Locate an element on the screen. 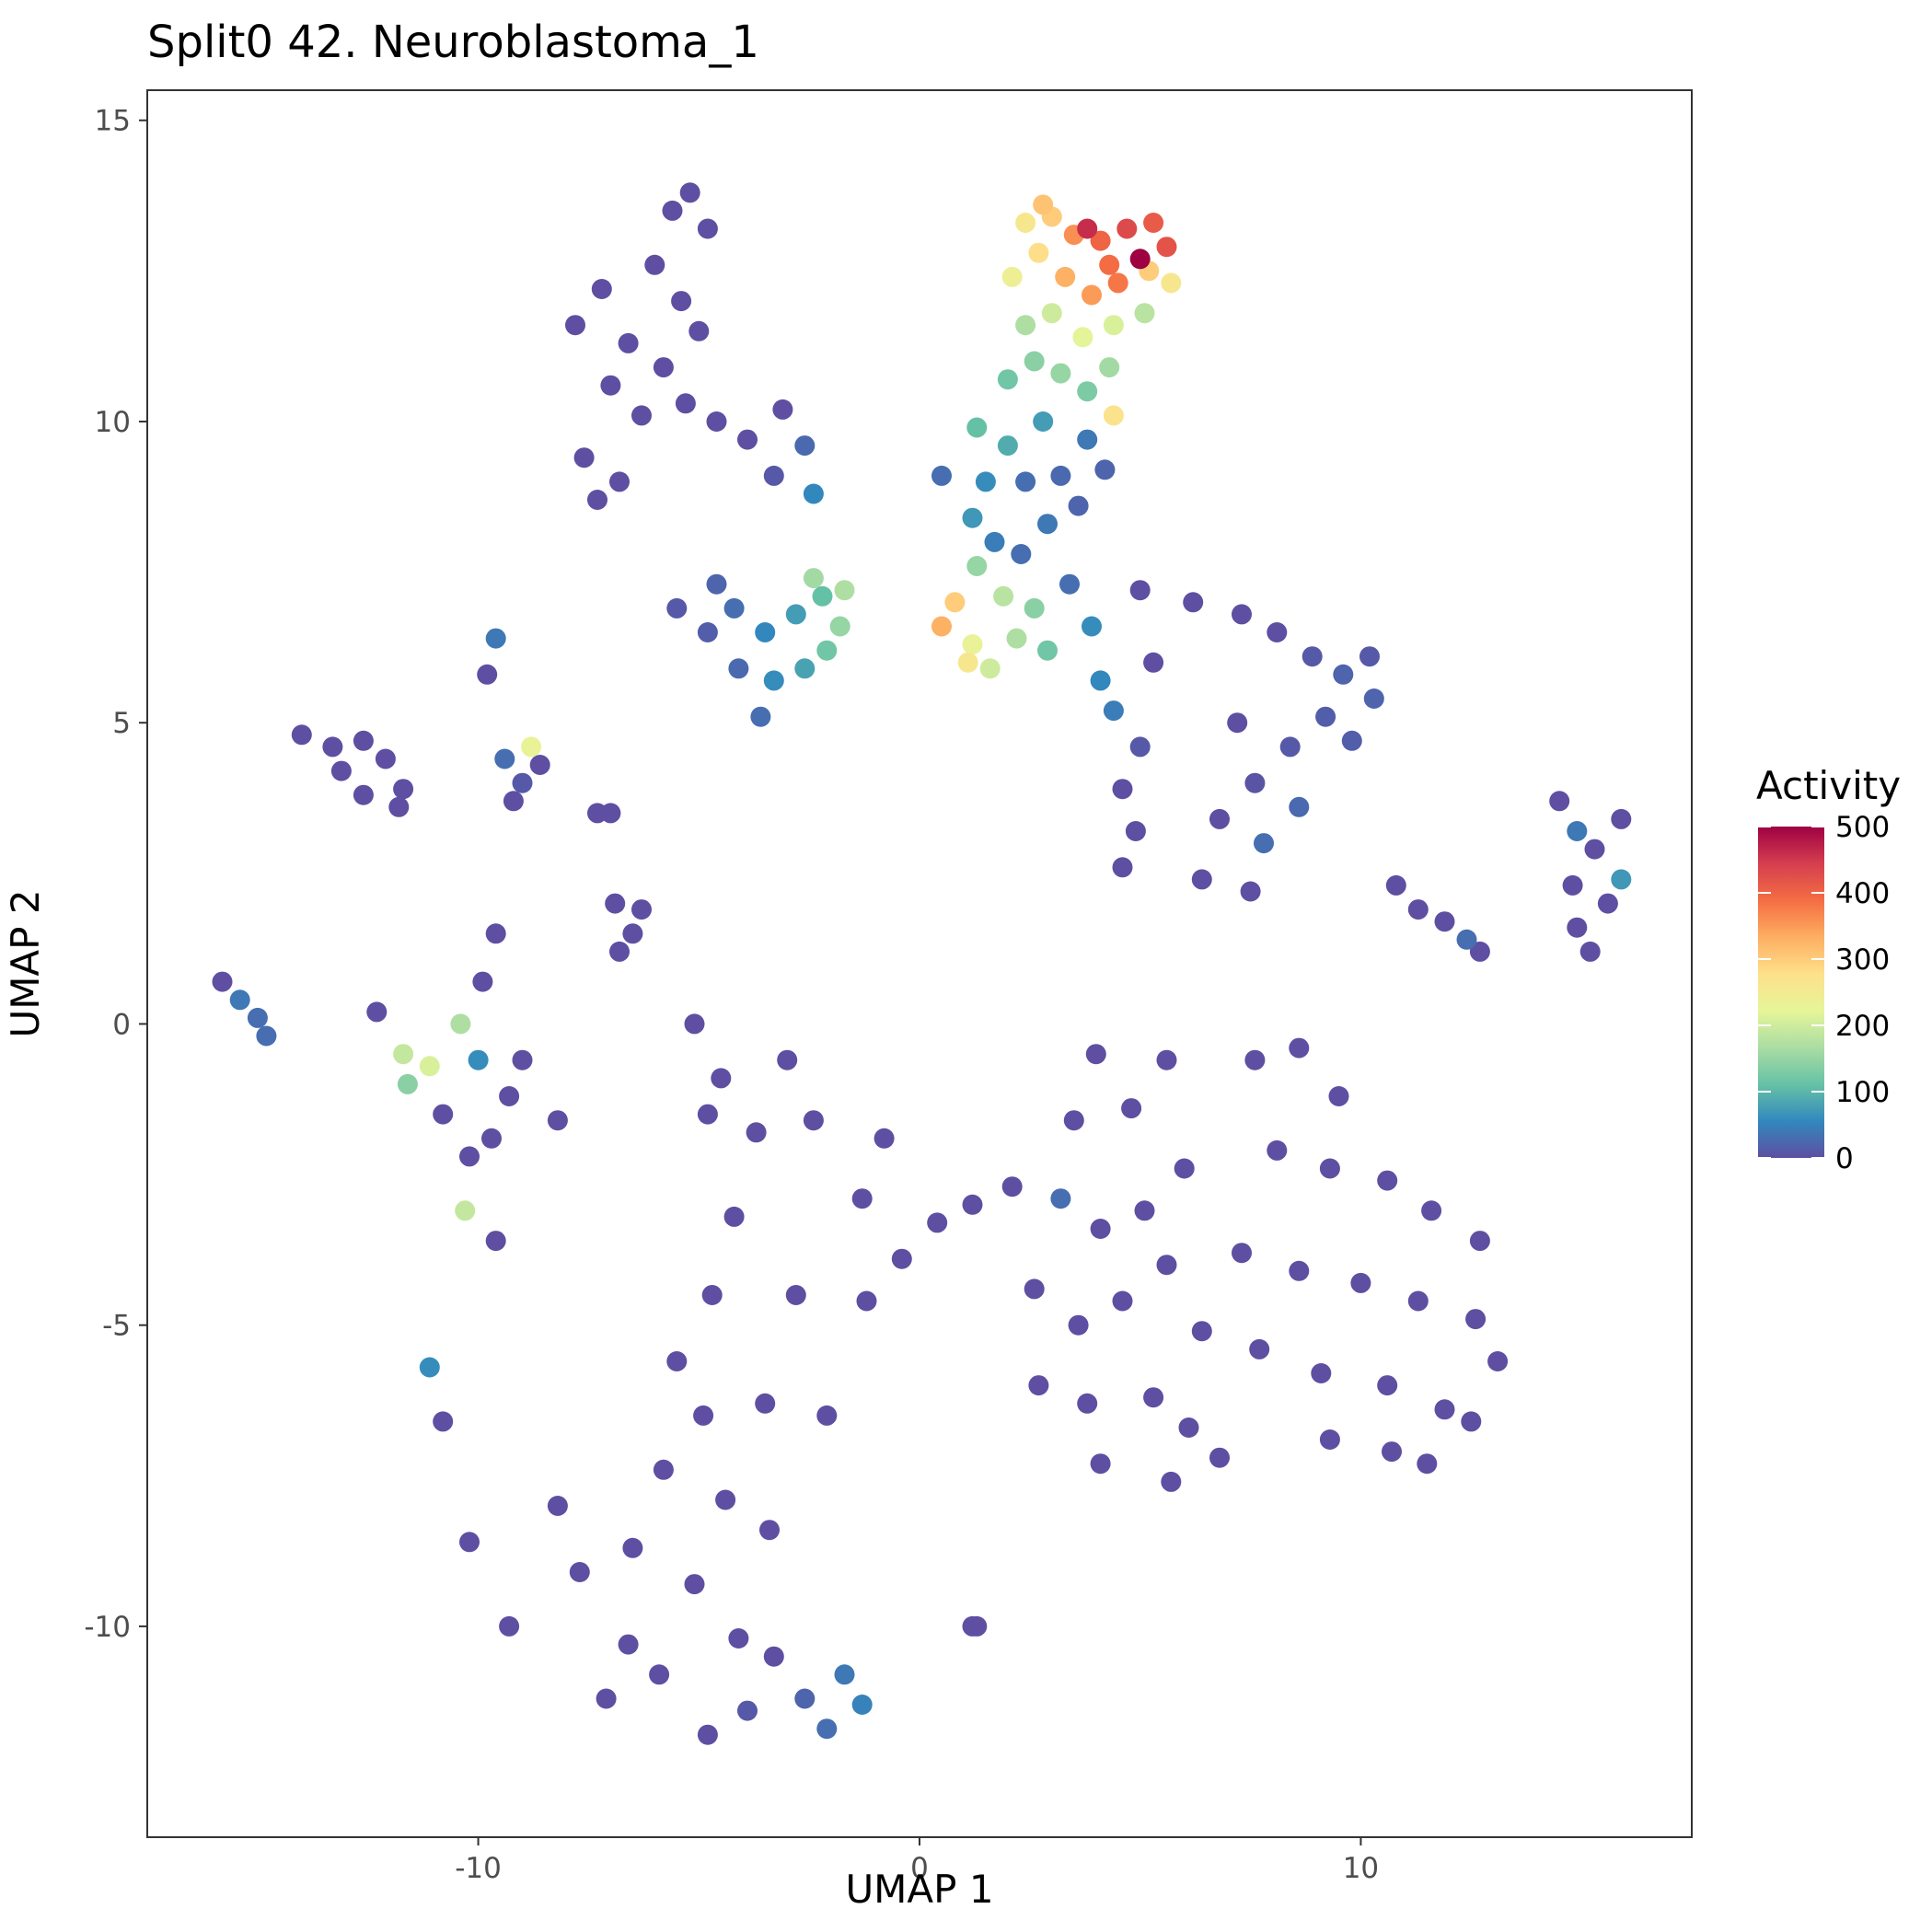 Image resolution: width=1932 pixels, height=1932 pixels. legend-tick-label: 0 is located at coordinates (1845, 1158).